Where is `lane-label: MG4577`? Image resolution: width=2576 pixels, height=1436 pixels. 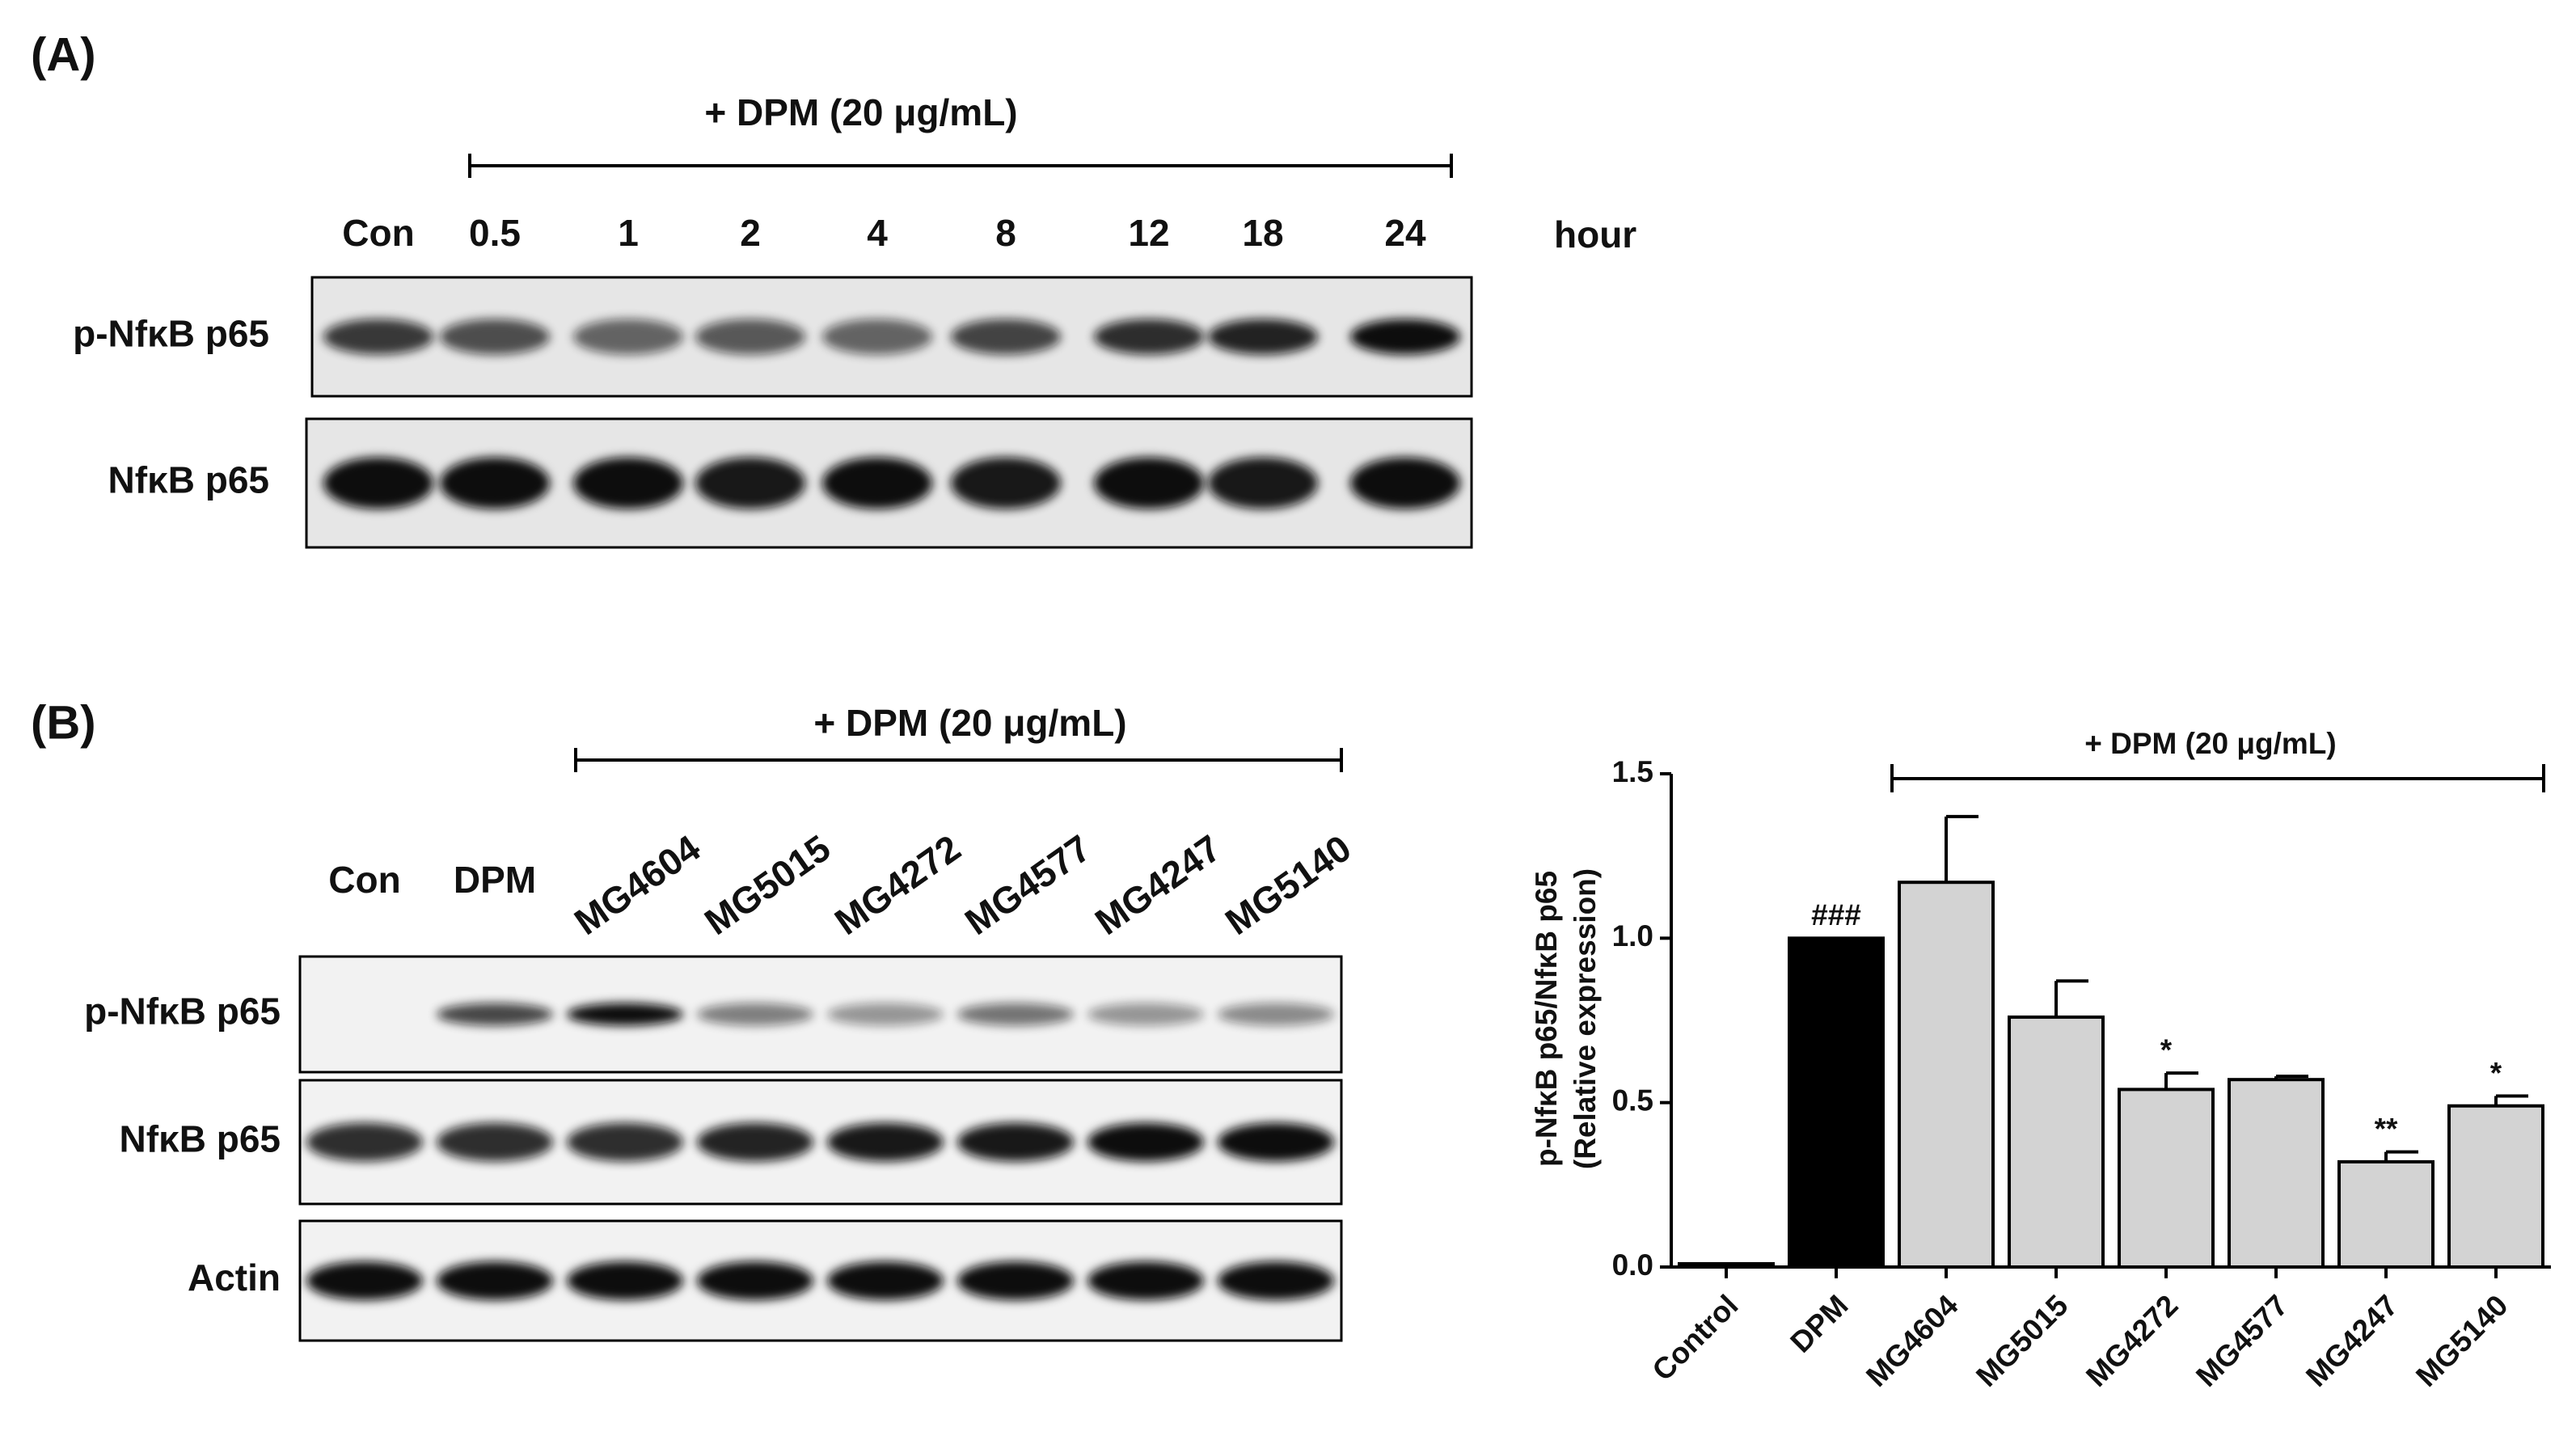 lane-label: MG4577 is located at coordinates (1027, 884).